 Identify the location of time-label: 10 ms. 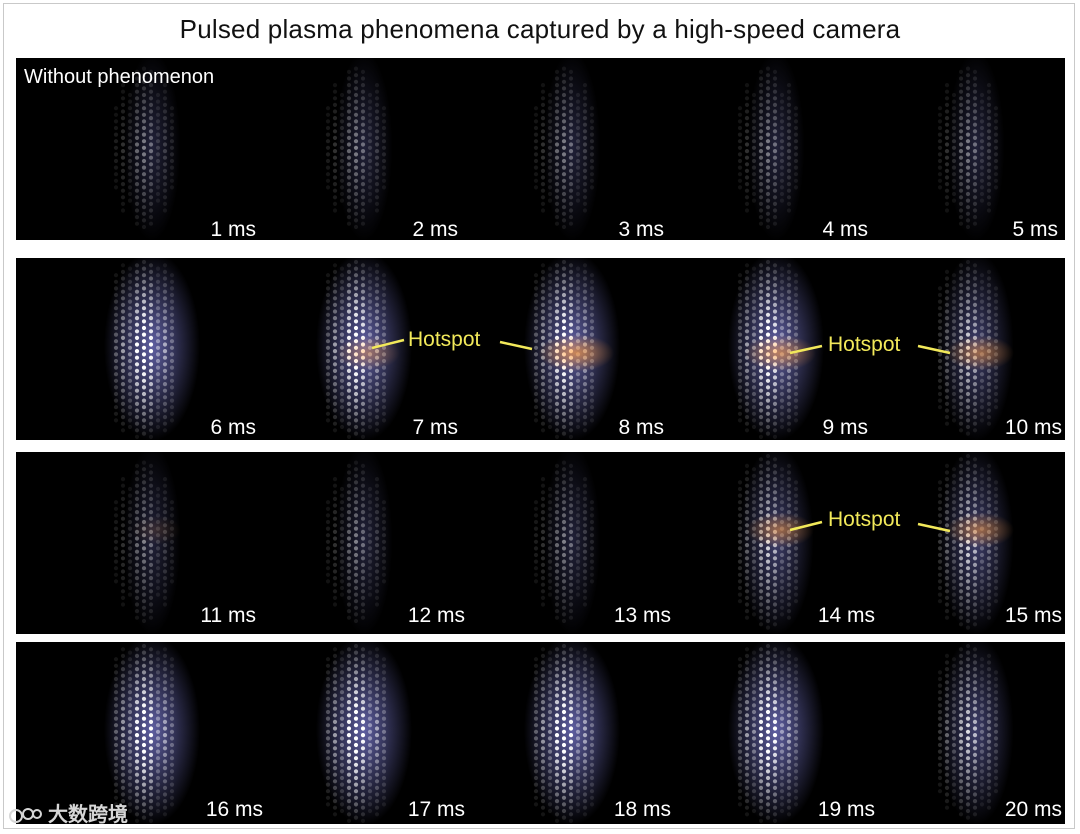
(1033, 427).